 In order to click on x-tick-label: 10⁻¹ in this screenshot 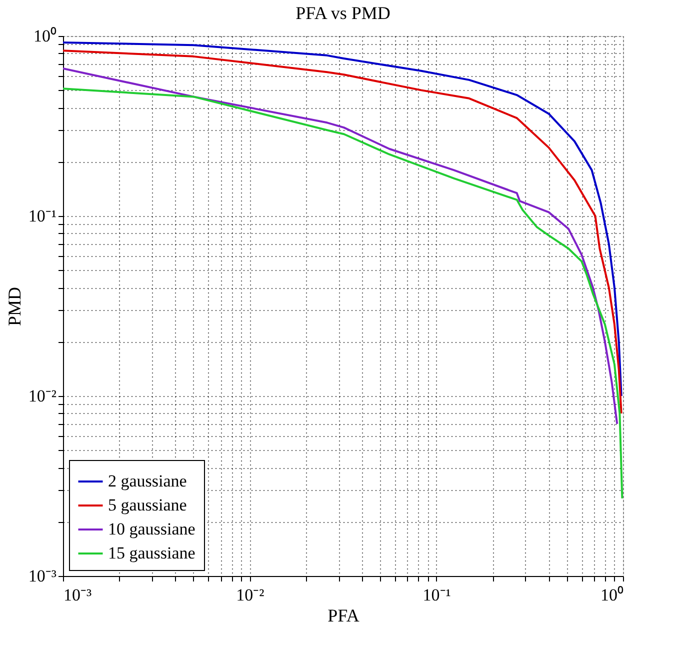, I will do `click(436, 595)`.